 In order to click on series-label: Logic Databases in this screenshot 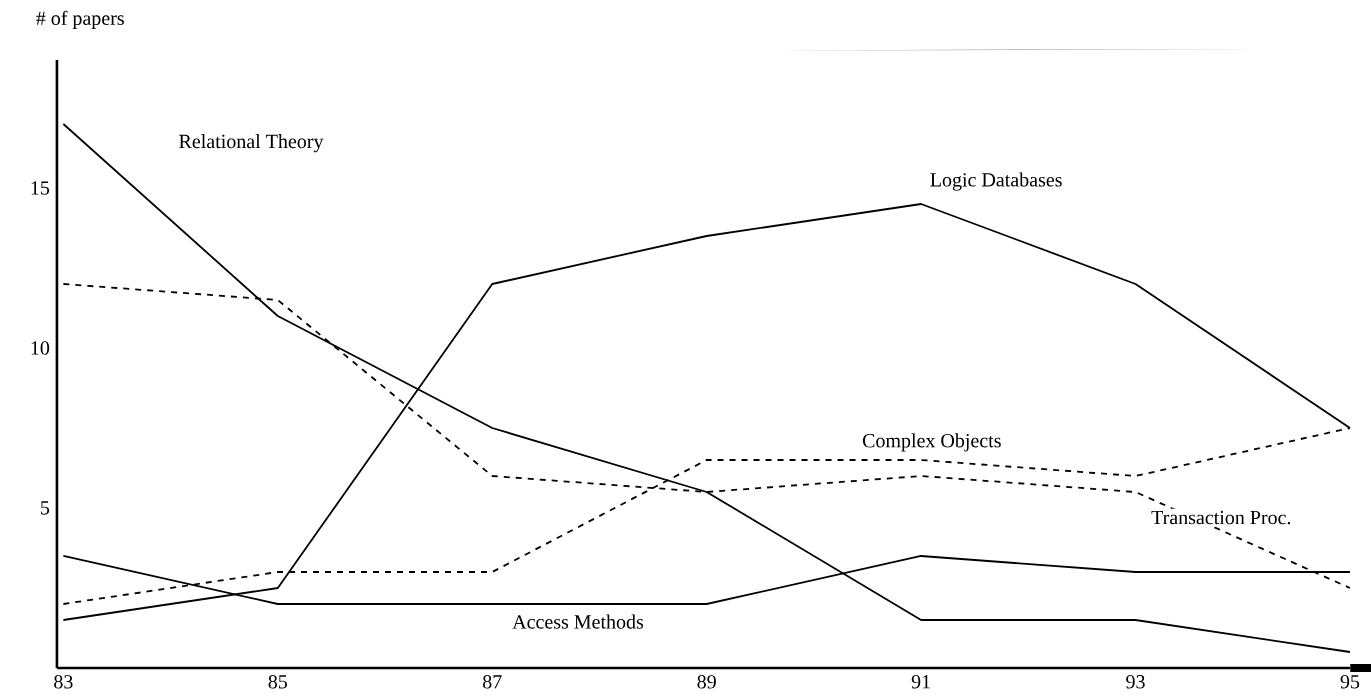, I will do `click(996, 181)`.